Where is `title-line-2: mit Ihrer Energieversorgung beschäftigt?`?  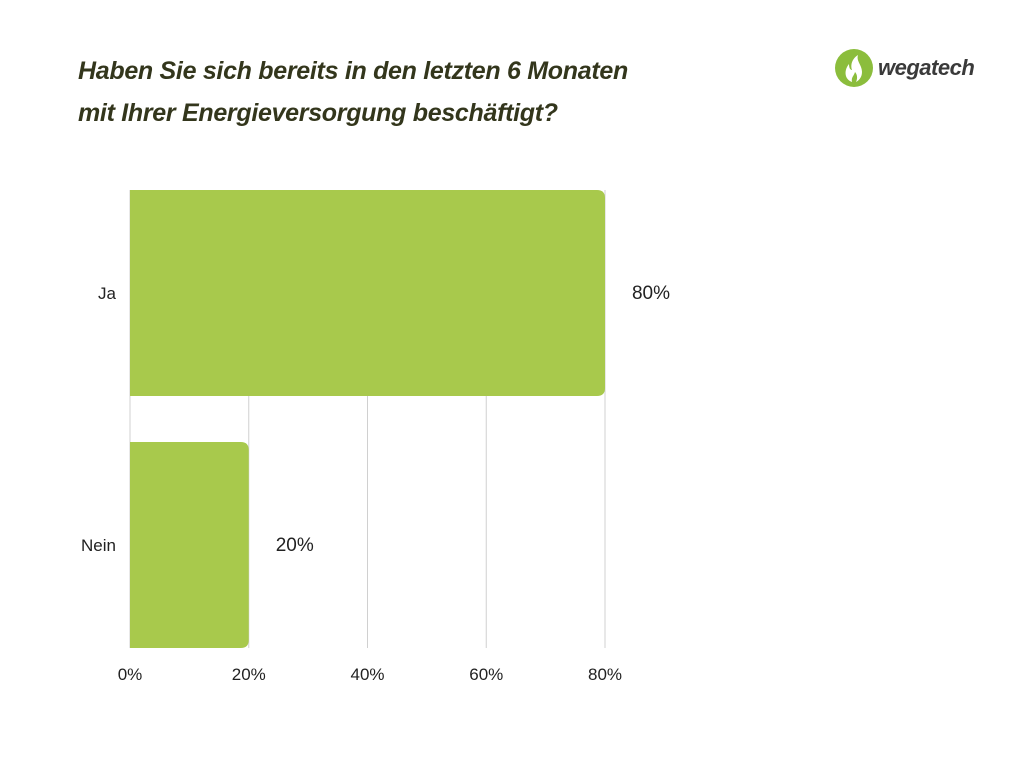 title-line-2: mit Ihrer Energieversorgung beschäftigt? is located at coordinates (318, 113).